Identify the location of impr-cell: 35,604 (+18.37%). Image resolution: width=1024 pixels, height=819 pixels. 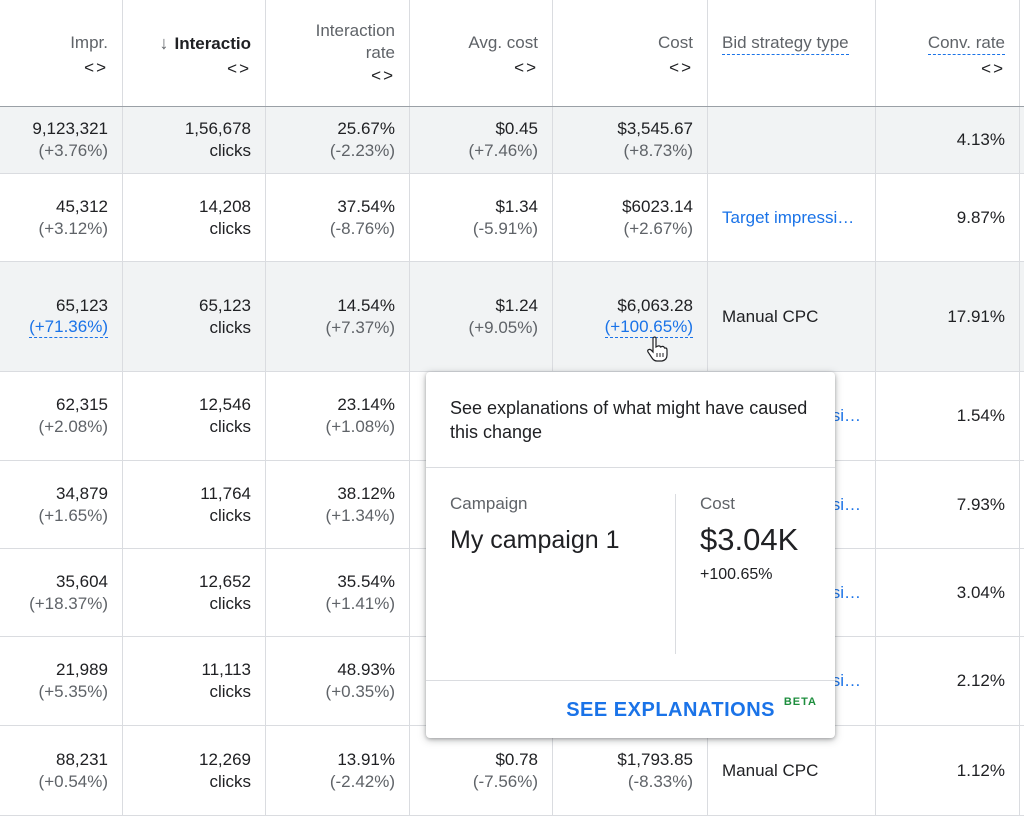
(61, 592).